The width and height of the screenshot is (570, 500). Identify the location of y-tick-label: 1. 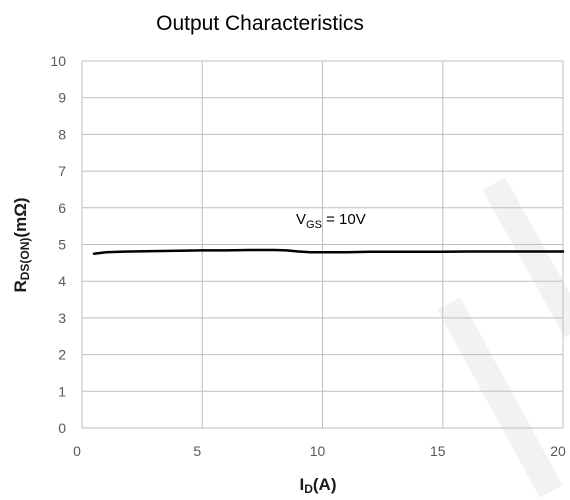
(62, 391).